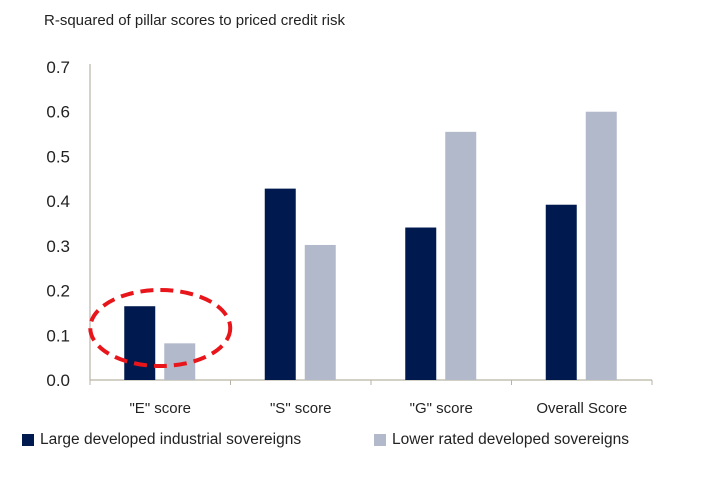 This screenshot has width=702, height=477. What do you see at coordinates (58, 67) in the screenshot?
I see `y-tick-label: 0.7` at bounding box center [58, 67].